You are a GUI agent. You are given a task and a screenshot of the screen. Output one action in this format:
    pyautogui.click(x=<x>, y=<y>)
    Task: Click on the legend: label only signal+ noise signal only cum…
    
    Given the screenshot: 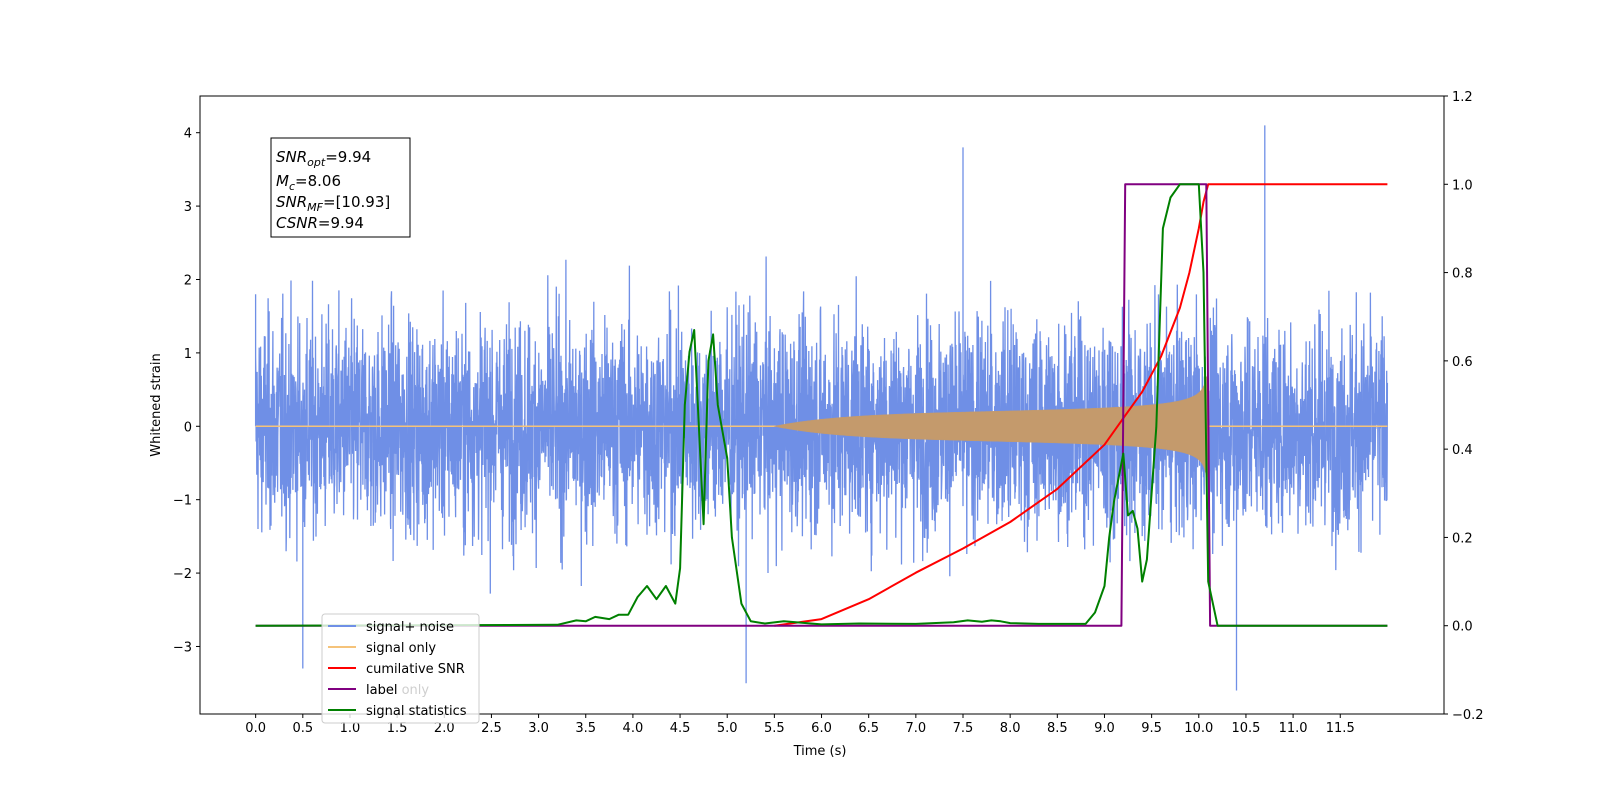 What is the action you would take?
    pyautogui.click(x=400, y=668)
    